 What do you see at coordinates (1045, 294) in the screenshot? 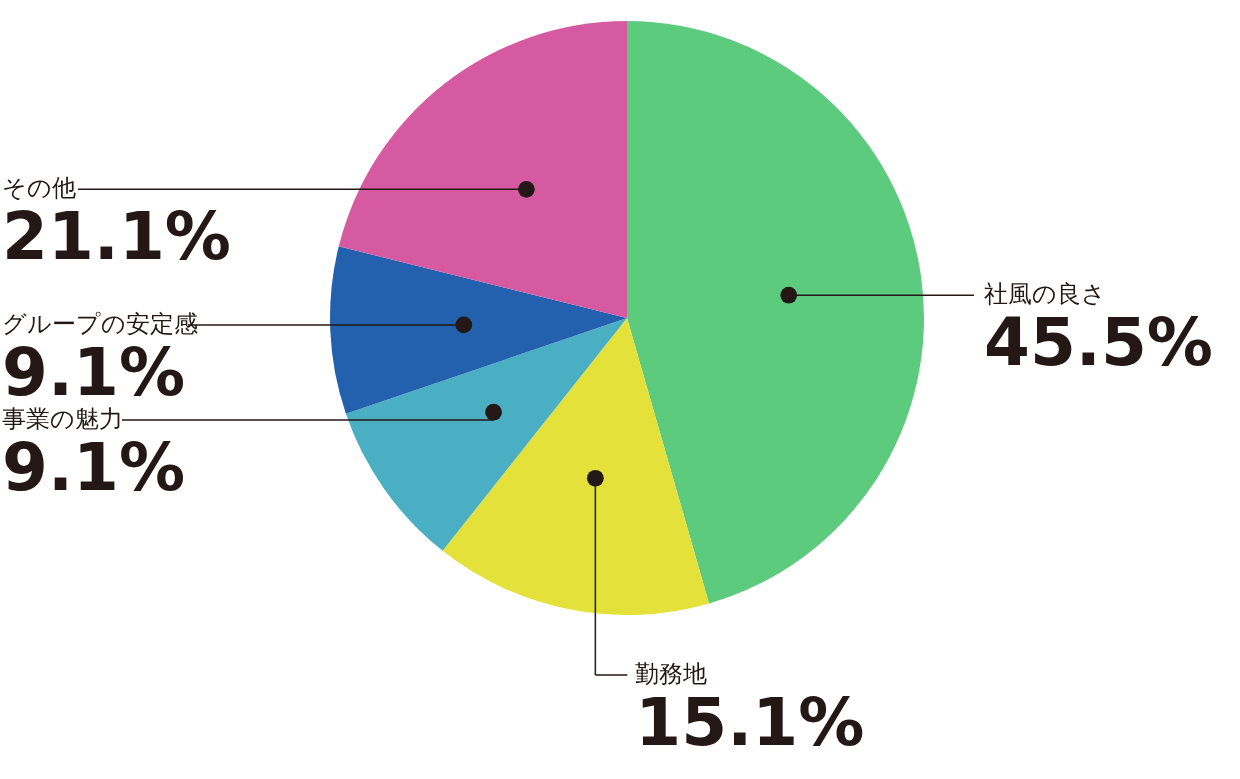
I see `slice-label: 社風の良さ` at bounding box center [1045, 294].